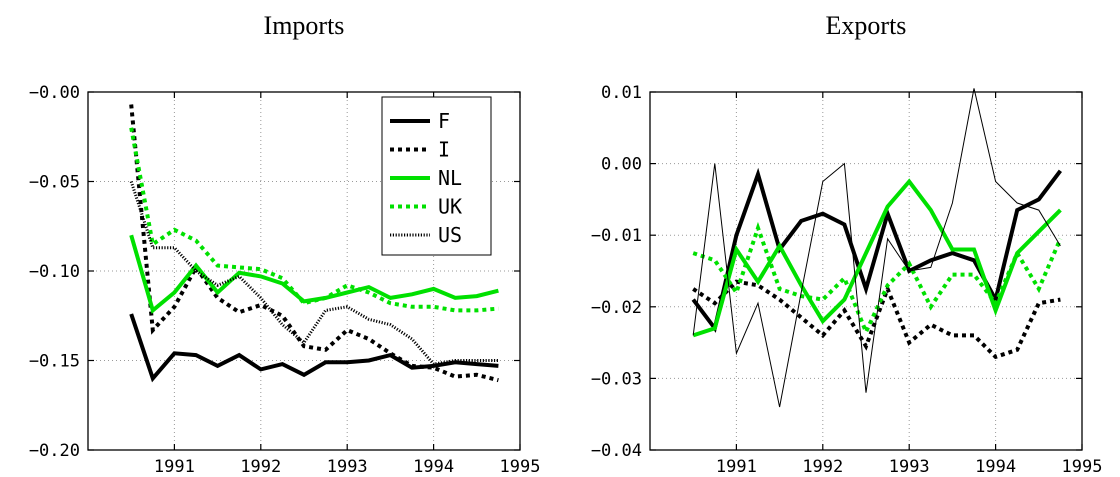 The width and height of the screenshot is (1120, 477). Describe the element at coordinates (616, 451) in the screenshot. I see `y-tick-label: −0.04` at that location.